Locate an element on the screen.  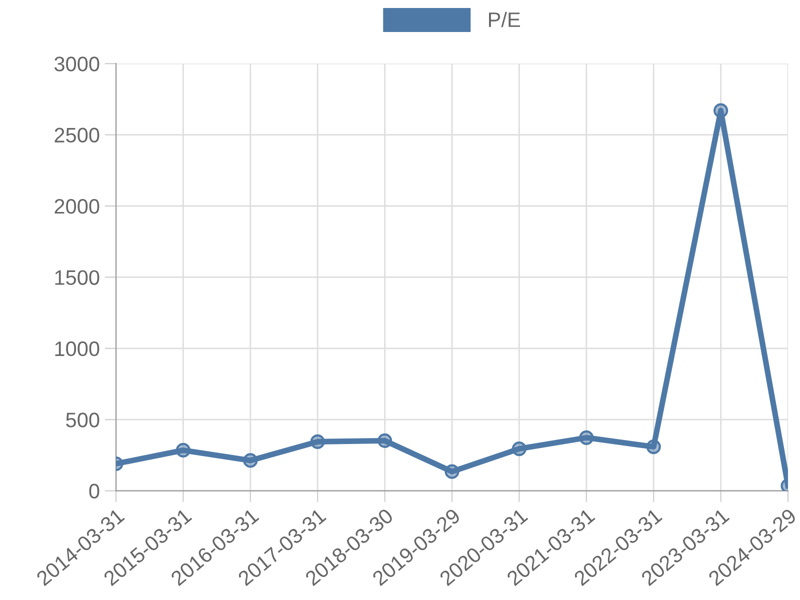
y-tick-label: 2500 is located at coordinates (77, 135).